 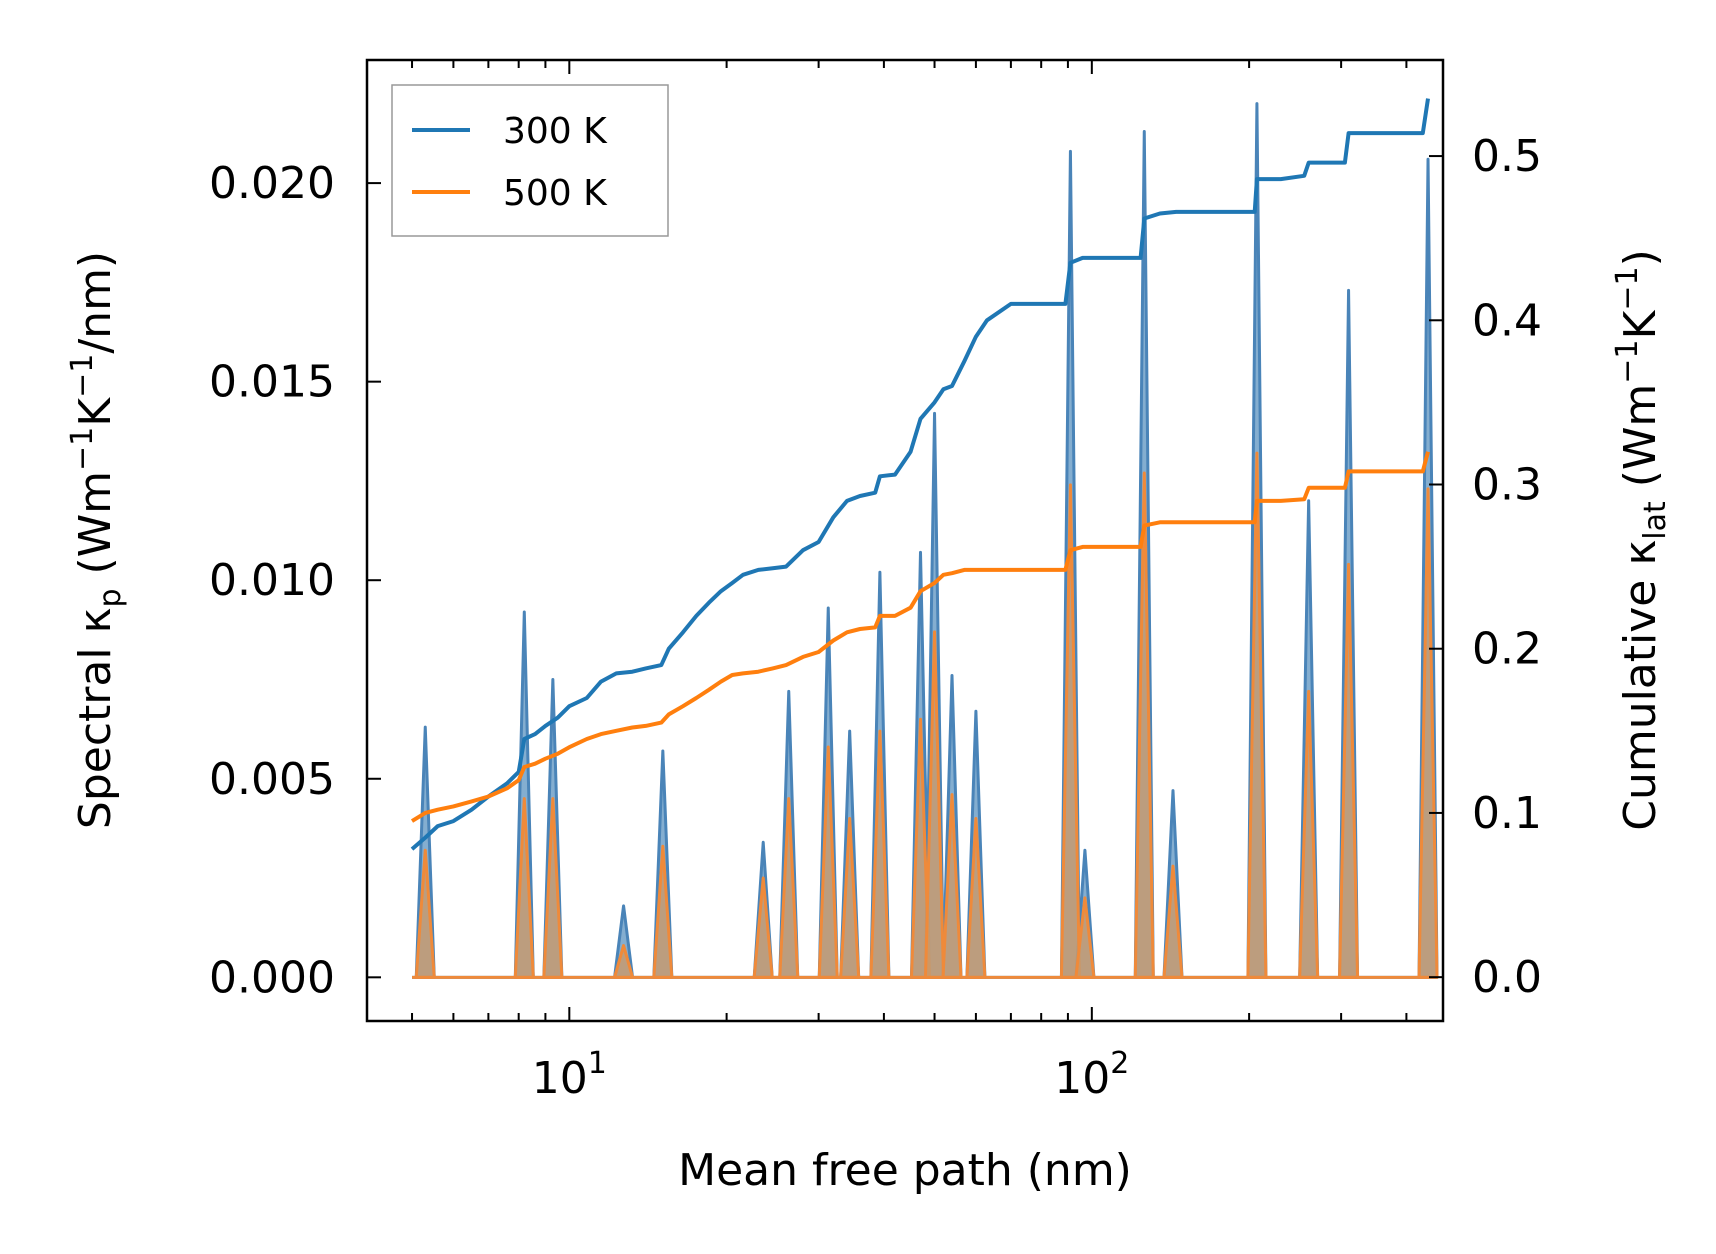 I want to click on legend-box, so click(x=530, y=160).